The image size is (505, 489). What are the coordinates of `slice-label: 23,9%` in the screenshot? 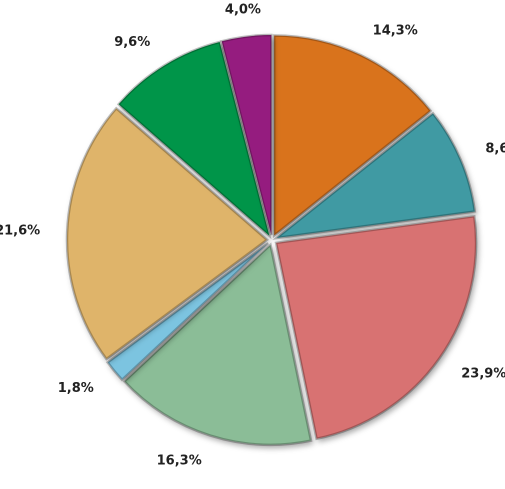 It's located at (483, 374).